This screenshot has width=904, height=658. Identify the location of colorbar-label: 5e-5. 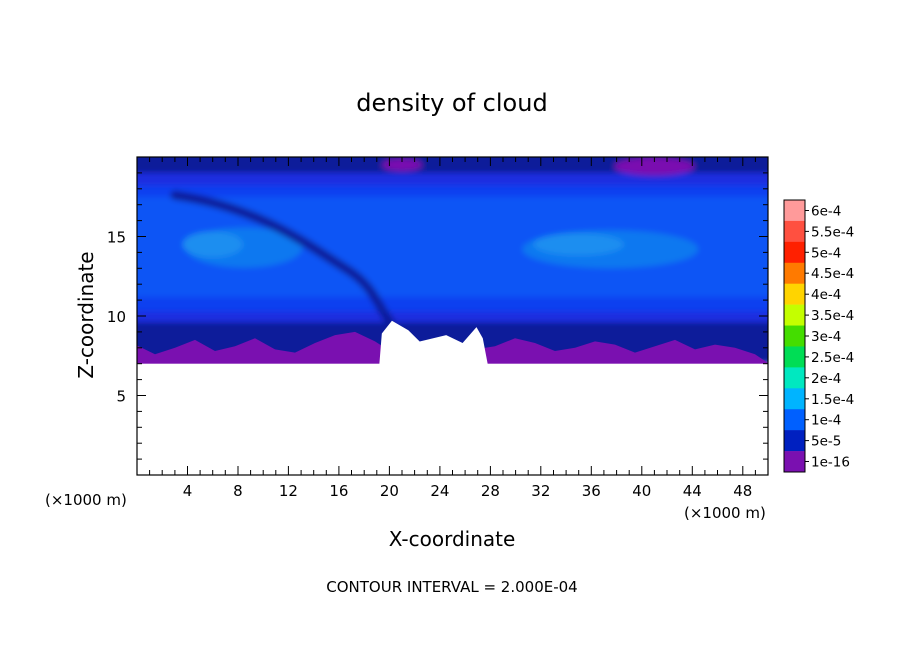
(826, 442).